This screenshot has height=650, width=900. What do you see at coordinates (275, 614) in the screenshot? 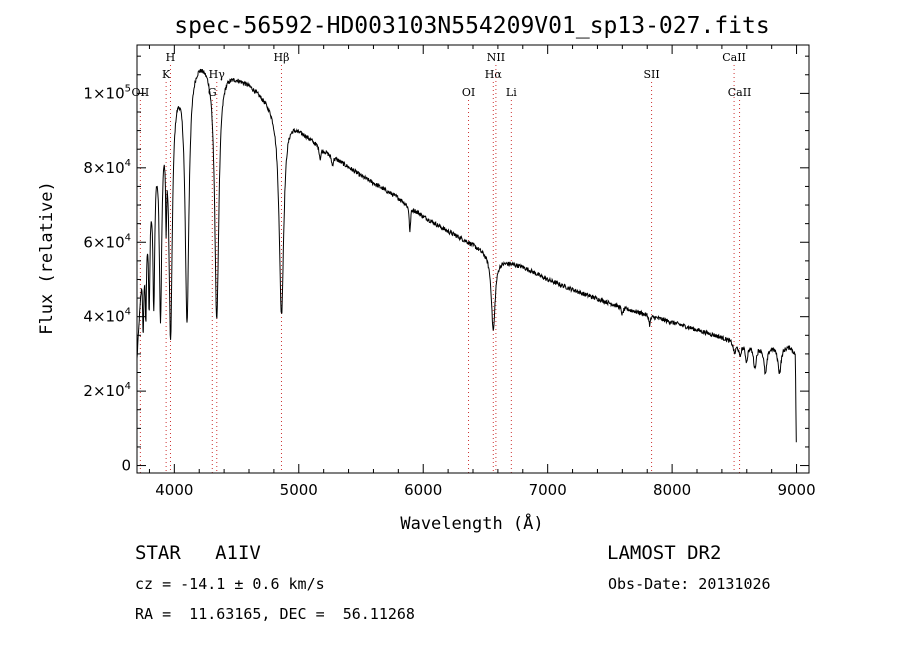
I see `coordinates: RA = 11.63165, DEC = 56.11268` at bounding box center [275, 614].